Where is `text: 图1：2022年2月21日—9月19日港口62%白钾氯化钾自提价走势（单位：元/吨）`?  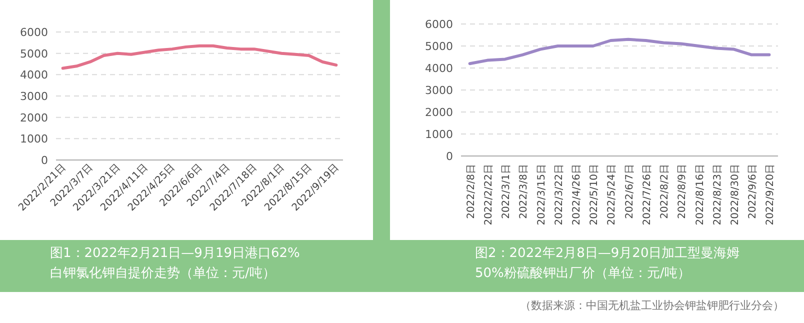 text: 图1：2022年2月21日—9月19日港口62%白钾氯化钾自提价走势（单位：元/吨） is located at coordinates (175, 264).